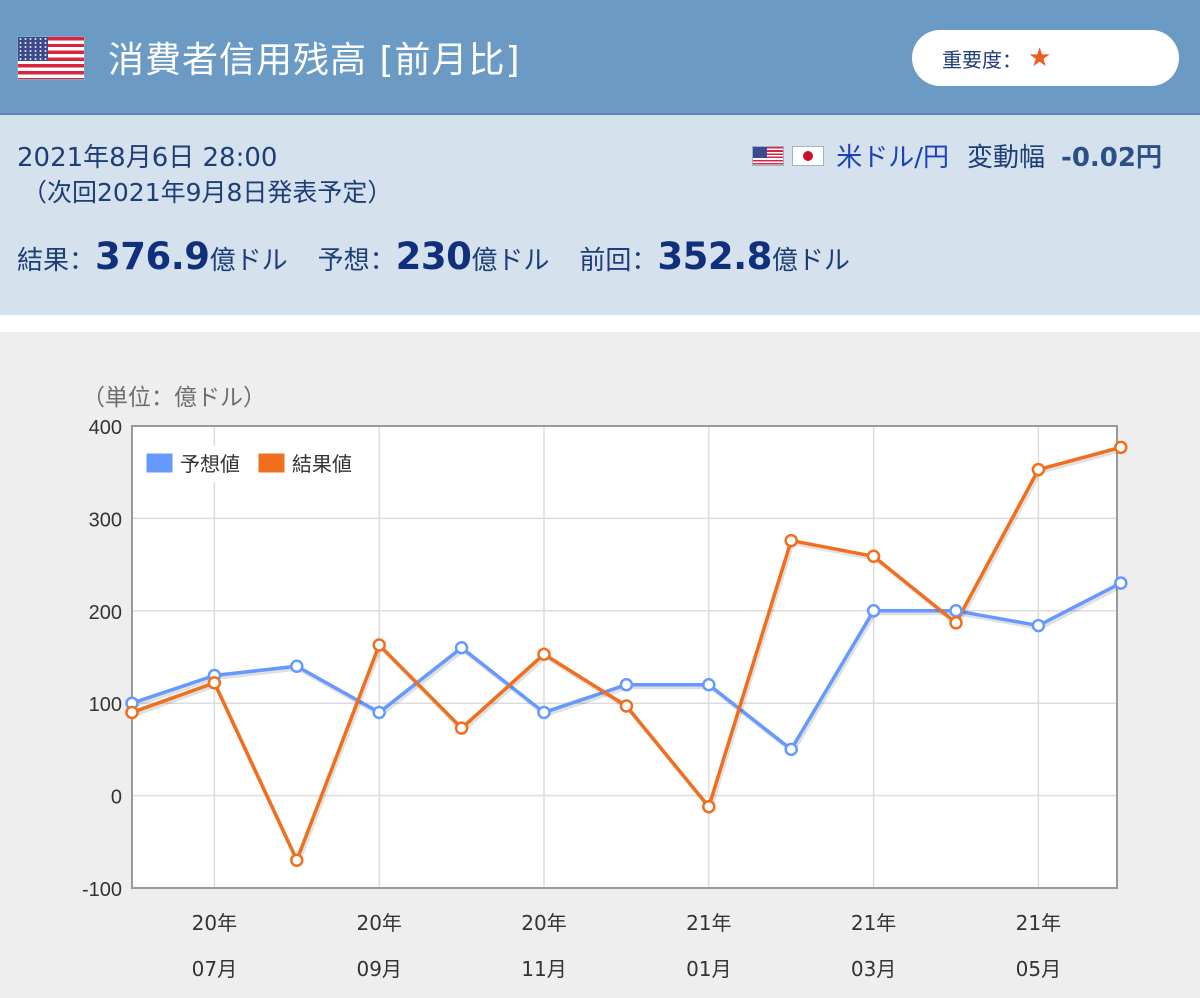 This screenshot has width=1200, height=998. Describe the element at coordinates (957, 155) in the screenshot. I see `currency-pair-info: 米ドル/円 変動幅 -0.02円` at that location.